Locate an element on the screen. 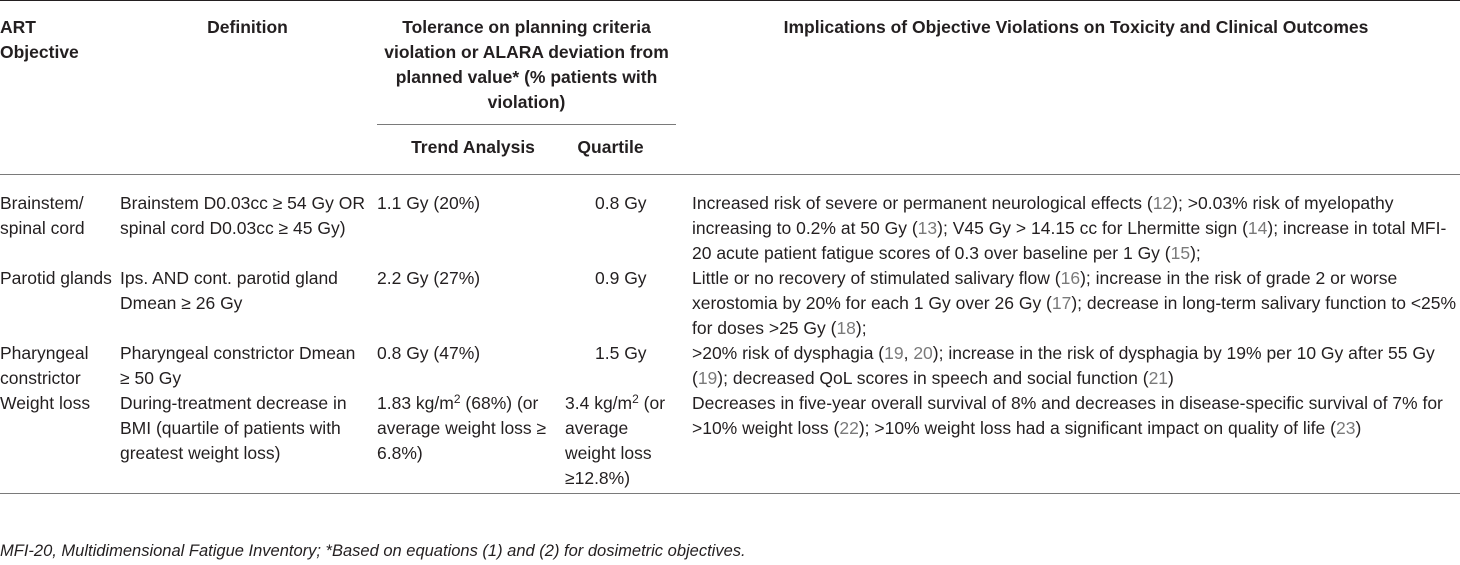  quartile-cell: 0.8 Gy is located at coordinates (621, 203).